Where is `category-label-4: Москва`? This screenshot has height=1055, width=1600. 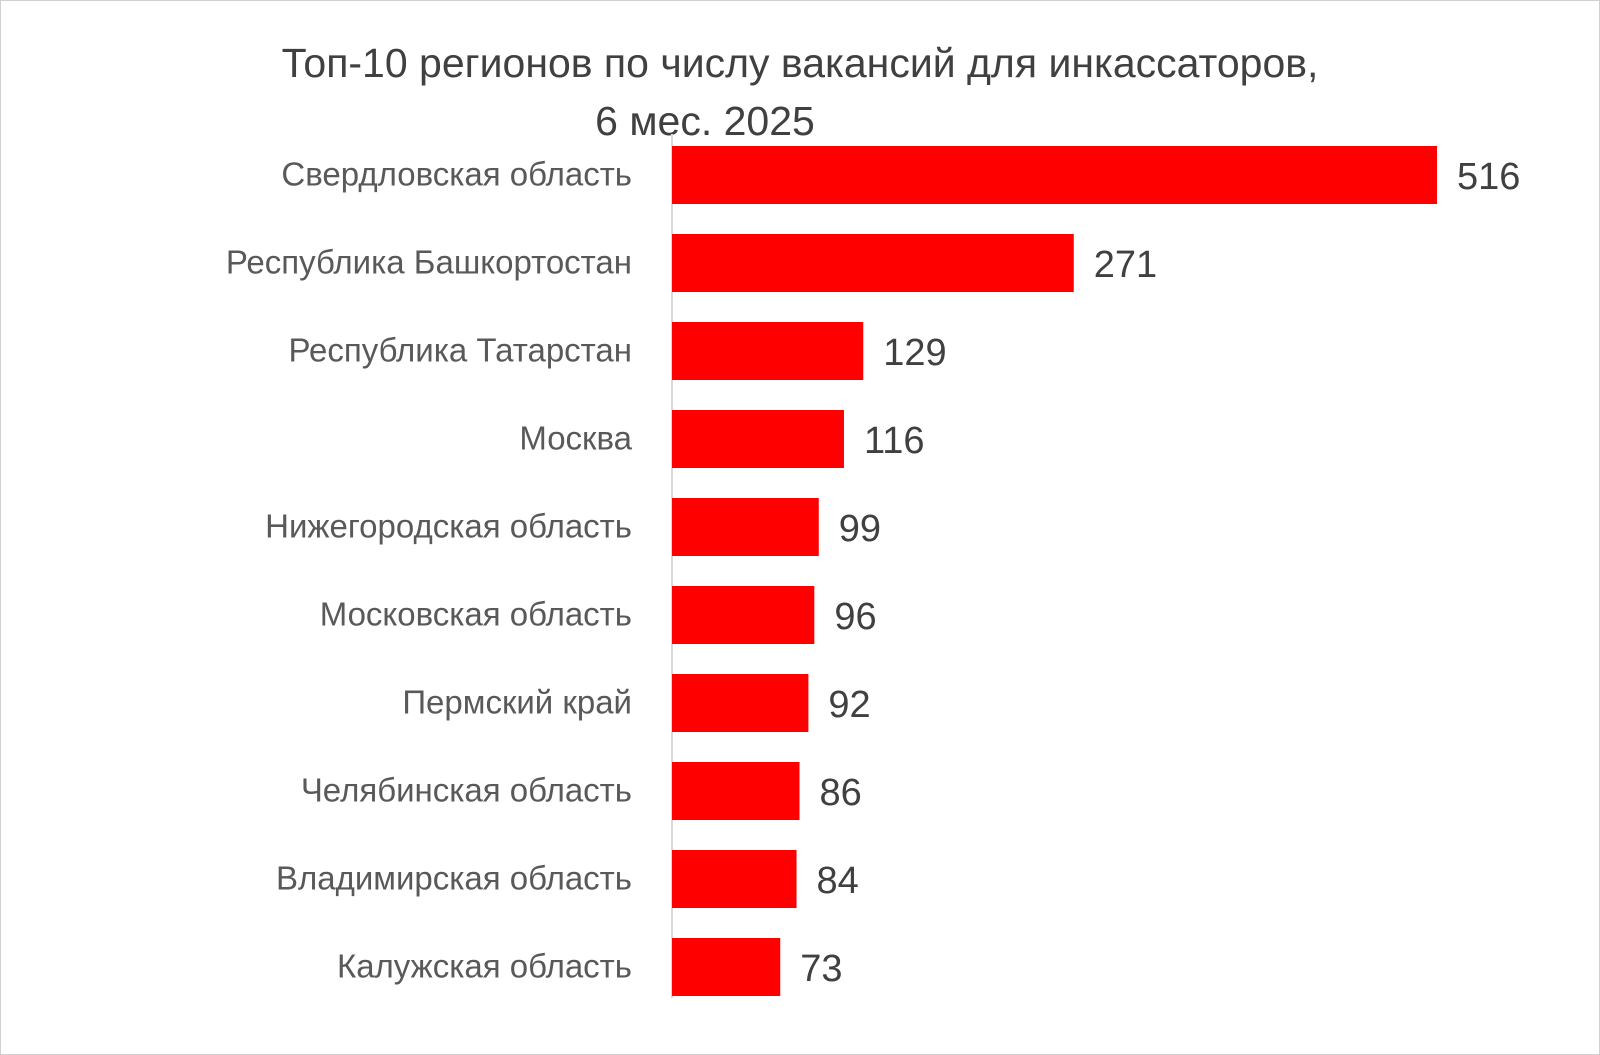 category-label-4: Москва is located at coordinates (575, 438).